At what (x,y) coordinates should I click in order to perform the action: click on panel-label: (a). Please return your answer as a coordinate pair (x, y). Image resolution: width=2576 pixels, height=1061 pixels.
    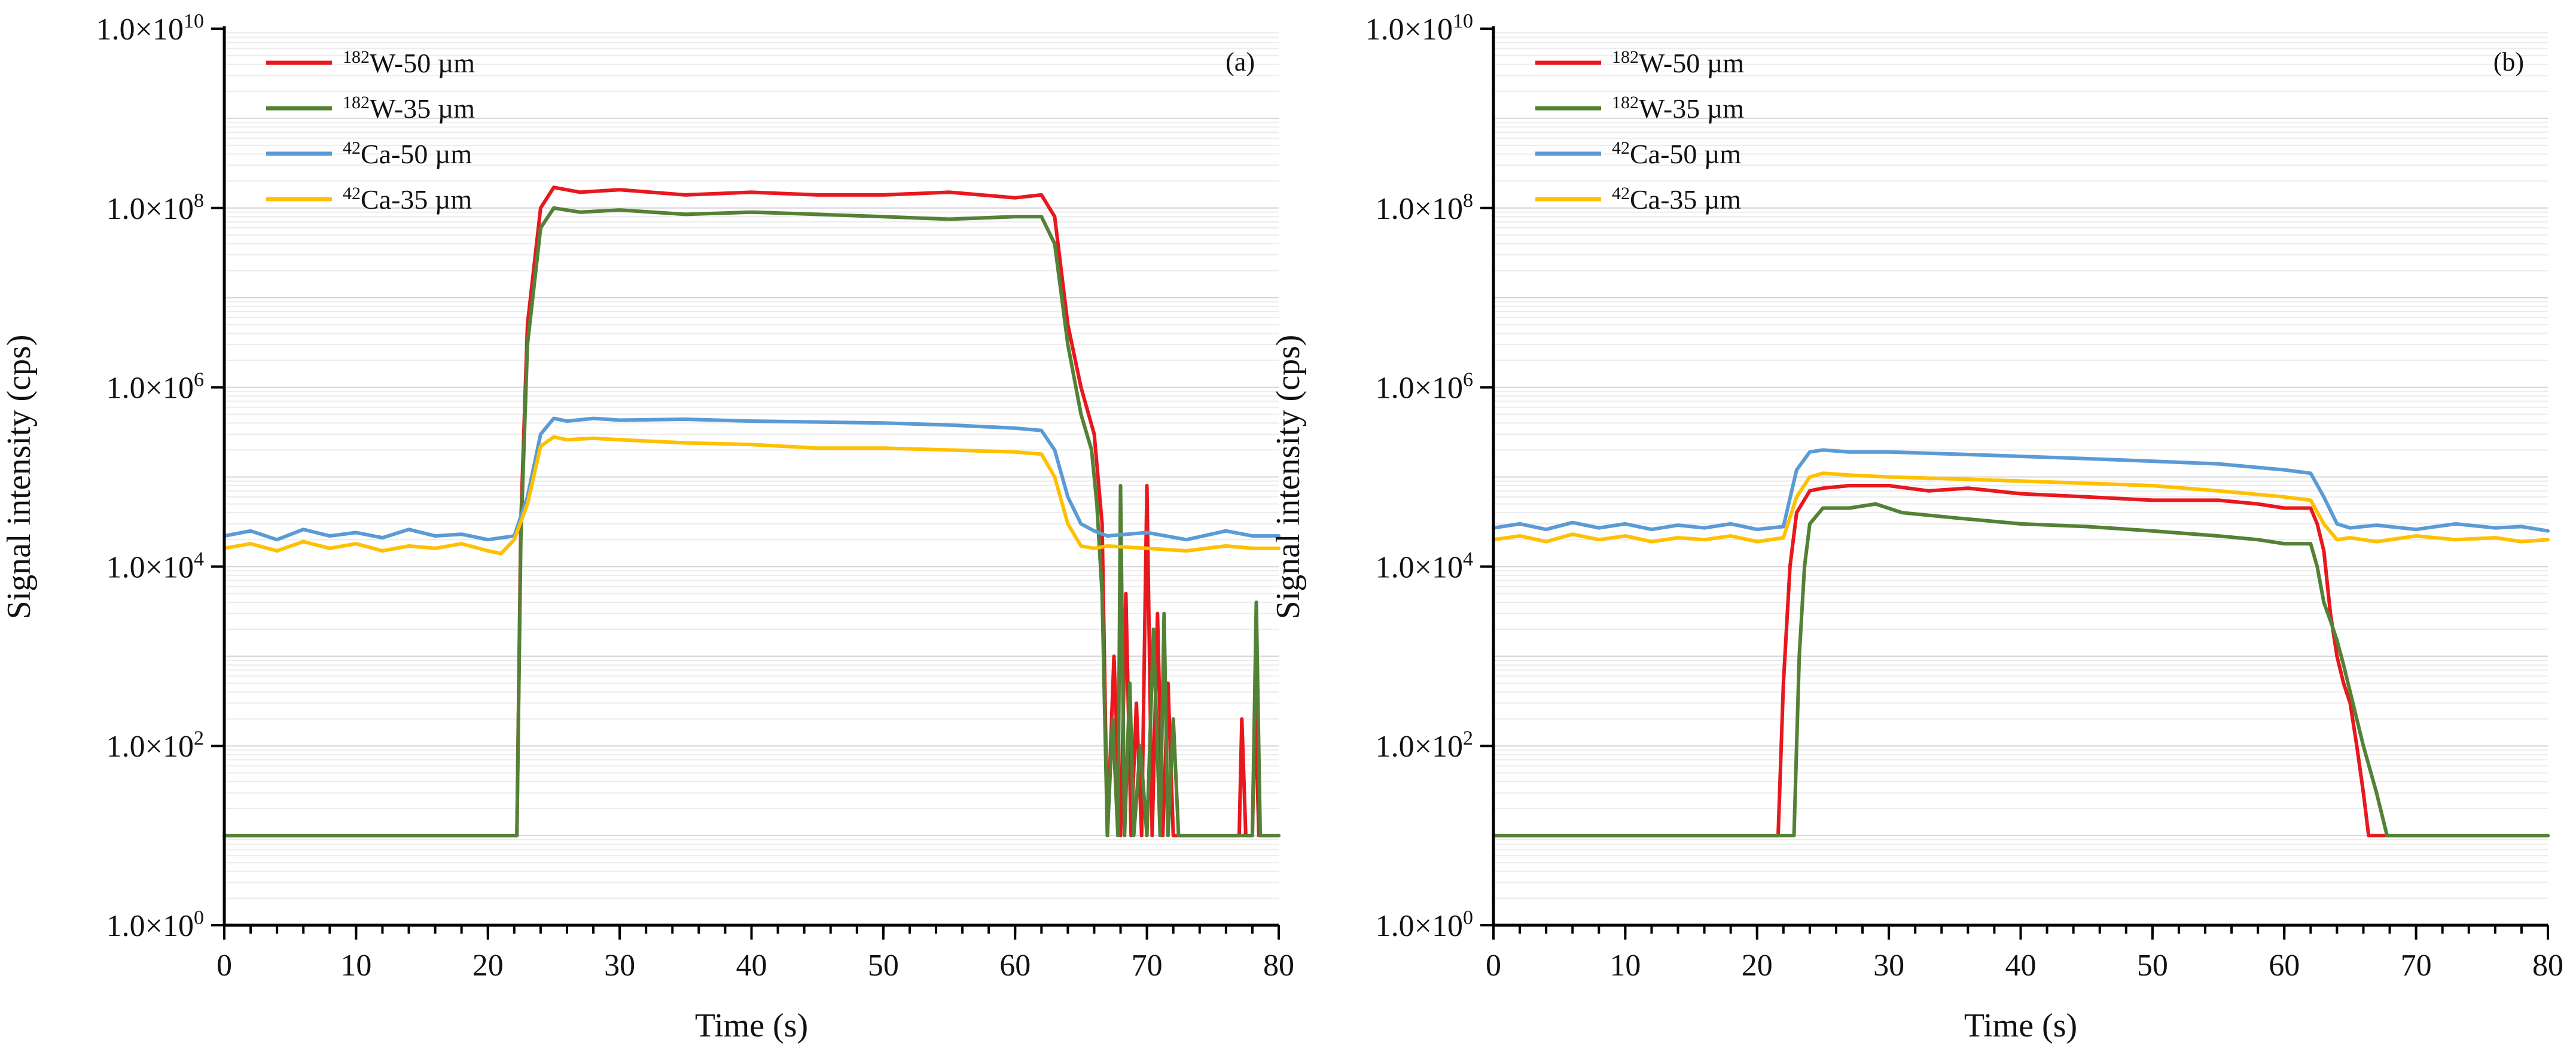
    Looking at the image, I should click on (1240, 62).